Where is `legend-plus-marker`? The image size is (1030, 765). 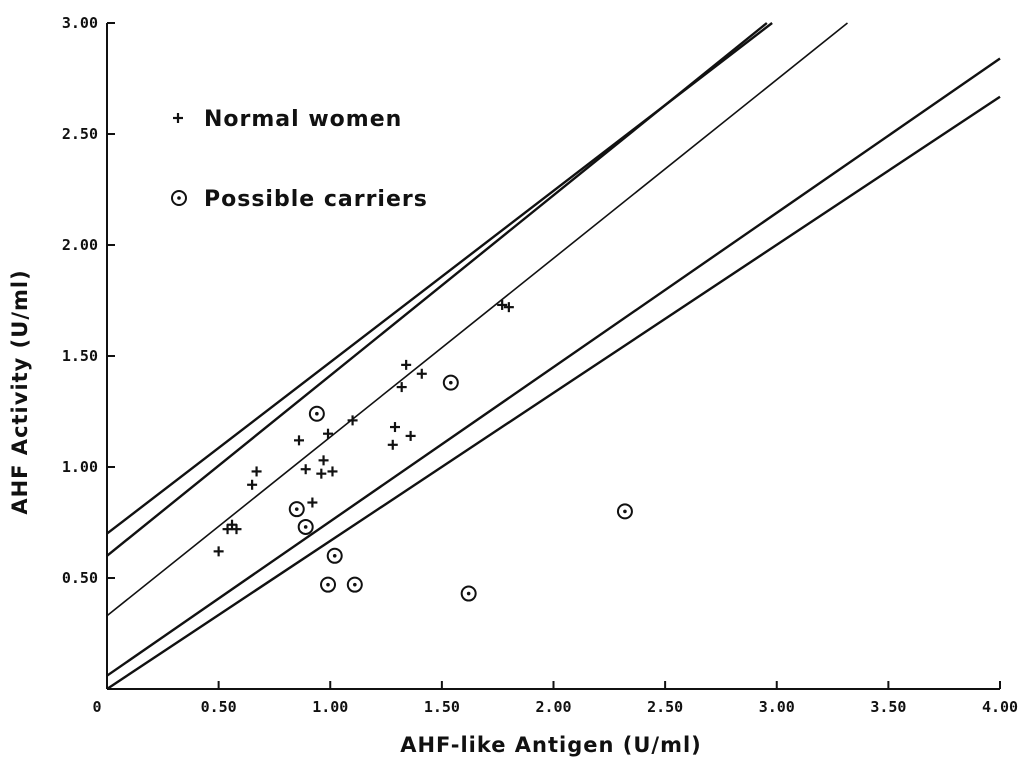 legend-plus-marker is located at coordinates (178, 118).